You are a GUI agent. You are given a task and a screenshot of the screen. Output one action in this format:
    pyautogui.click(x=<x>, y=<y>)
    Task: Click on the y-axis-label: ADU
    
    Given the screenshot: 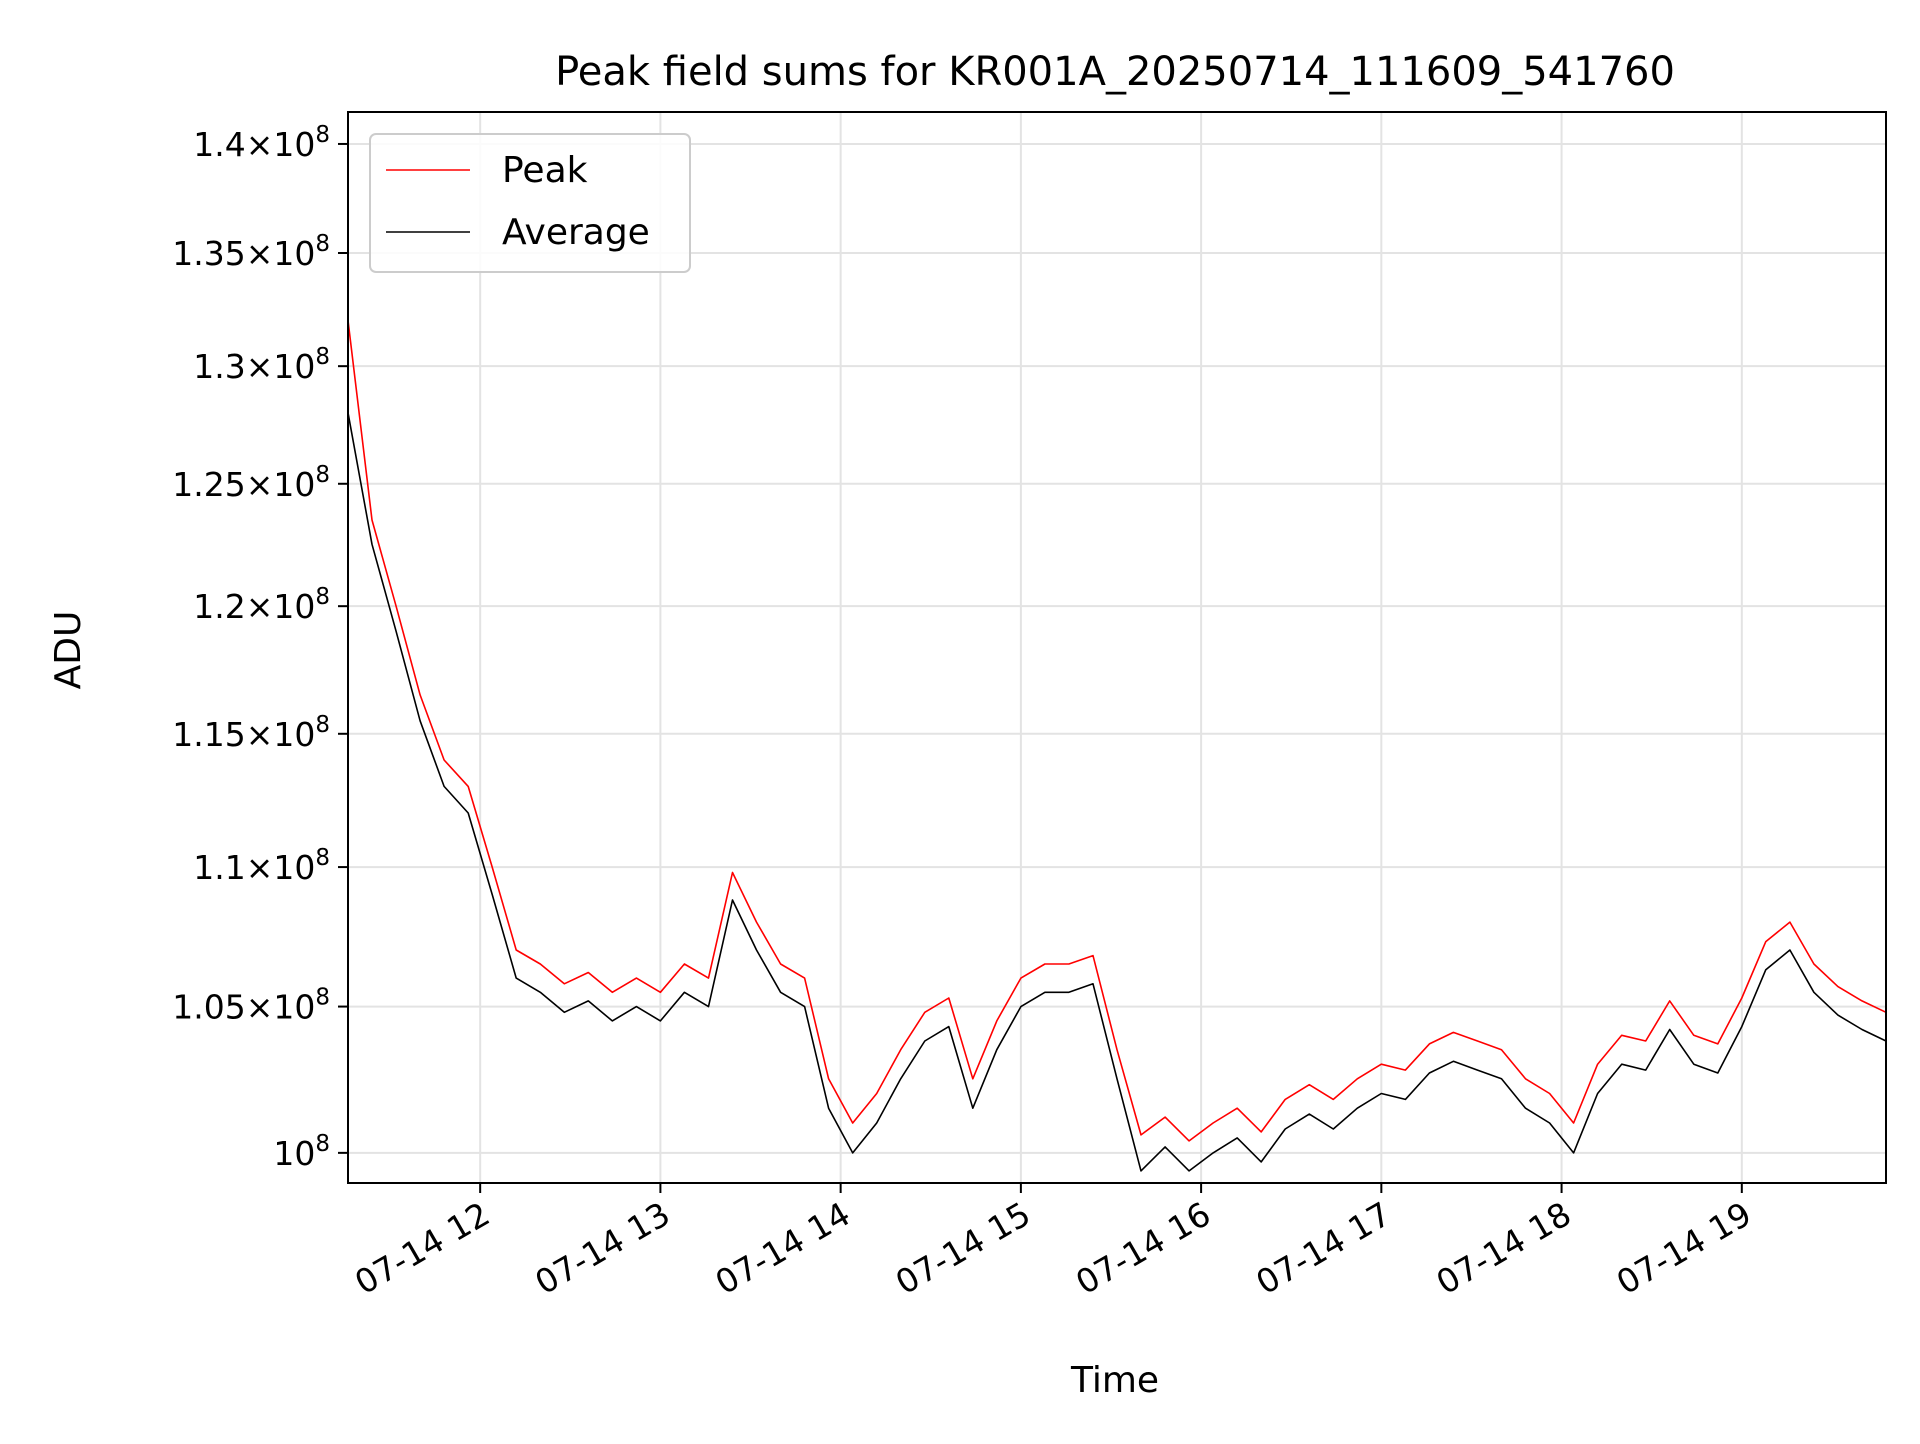 What is the action you would take?
    pyautogui.click(x=68, y=650)
    